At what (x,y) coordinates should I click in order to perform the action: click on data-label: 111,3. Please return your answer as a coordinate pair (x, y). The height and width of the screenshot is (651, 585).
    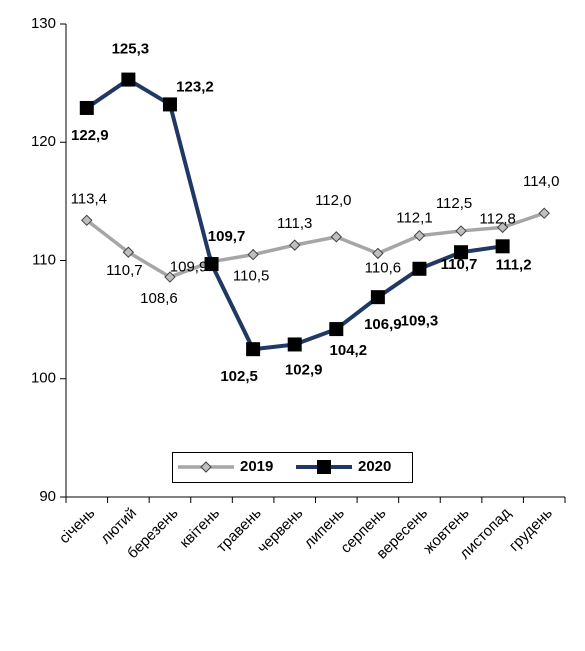
    Looking at the image, I should click on (294, 223).